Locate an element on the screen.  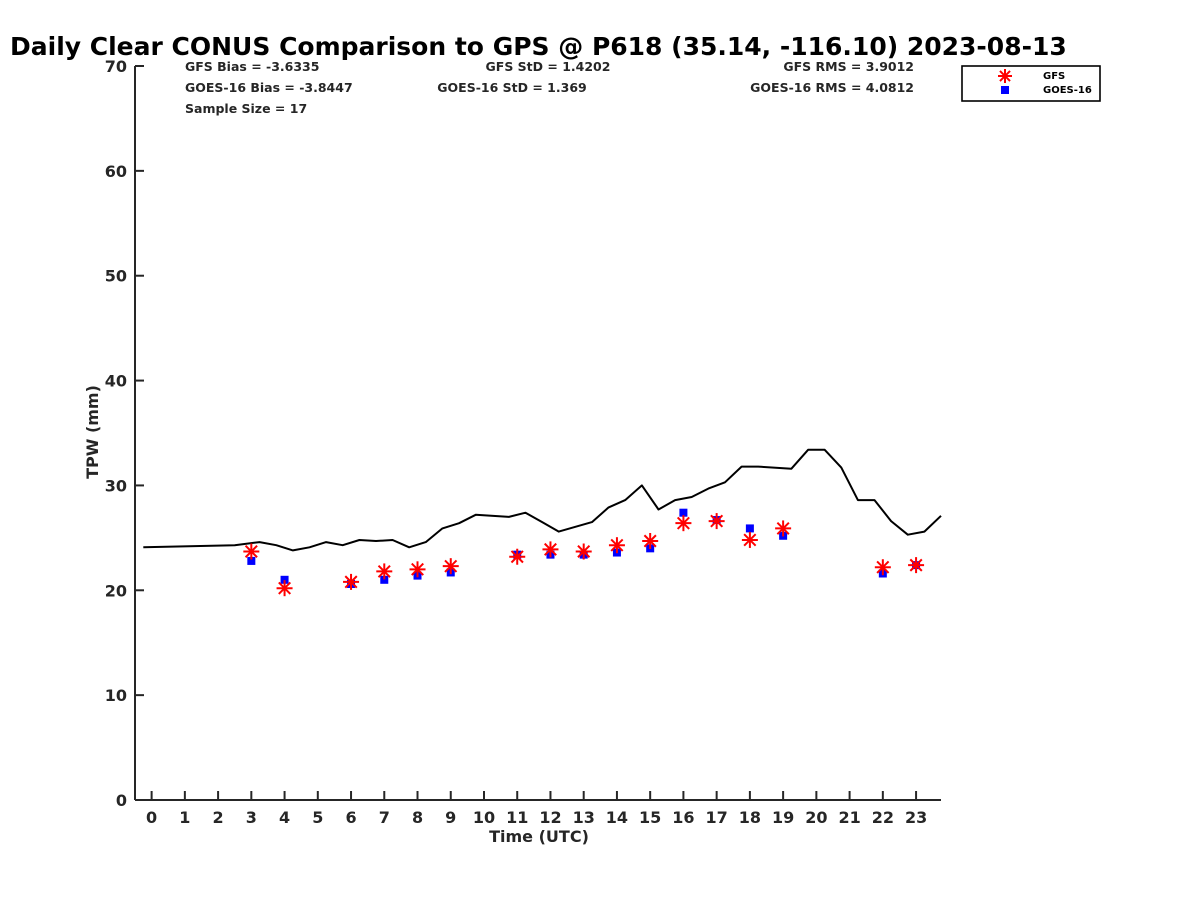
goes-std-stat: GOES-16 StD = 1.369 is located at coordinates (511, 87).